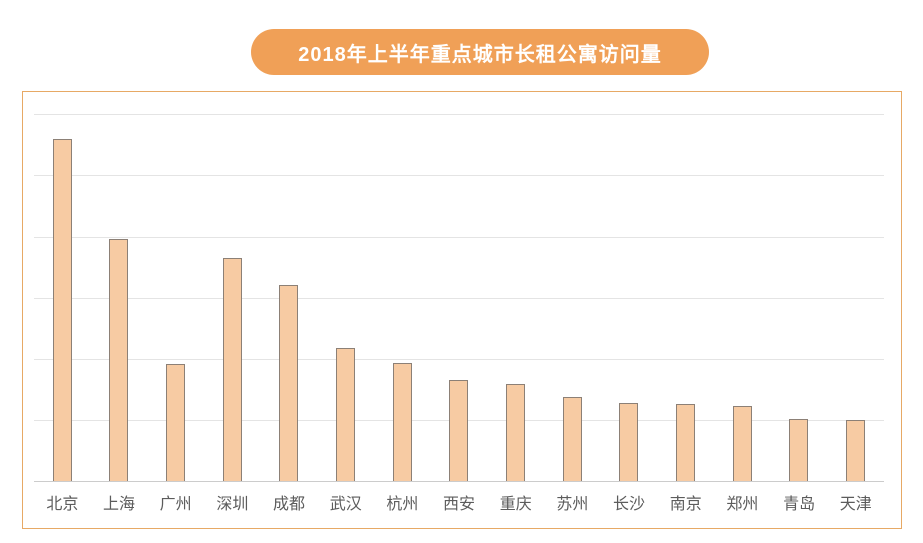  I want to click on bar-成都, so click(289, 382).